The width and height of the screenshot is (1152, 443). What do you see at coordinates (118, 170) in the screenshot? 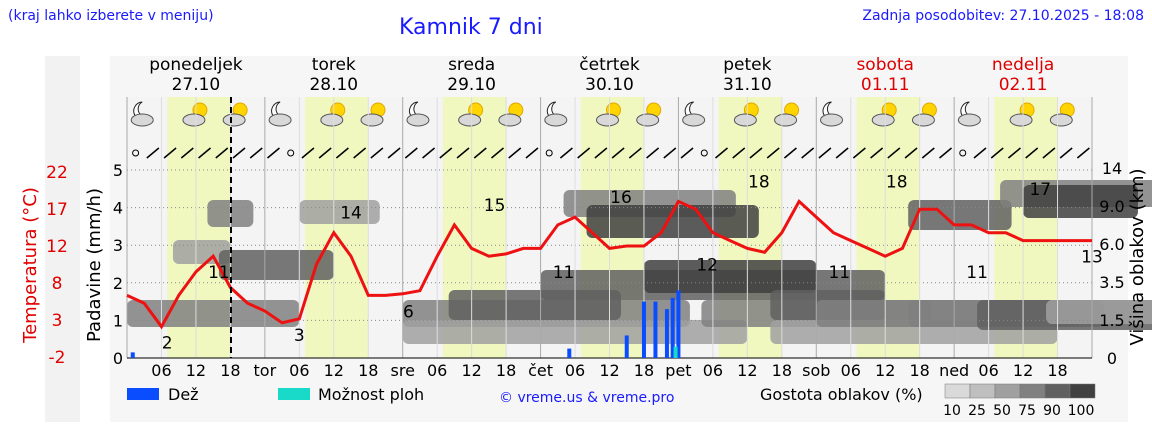
I see `precip-tick: 5` at bounding box center [118, 170].